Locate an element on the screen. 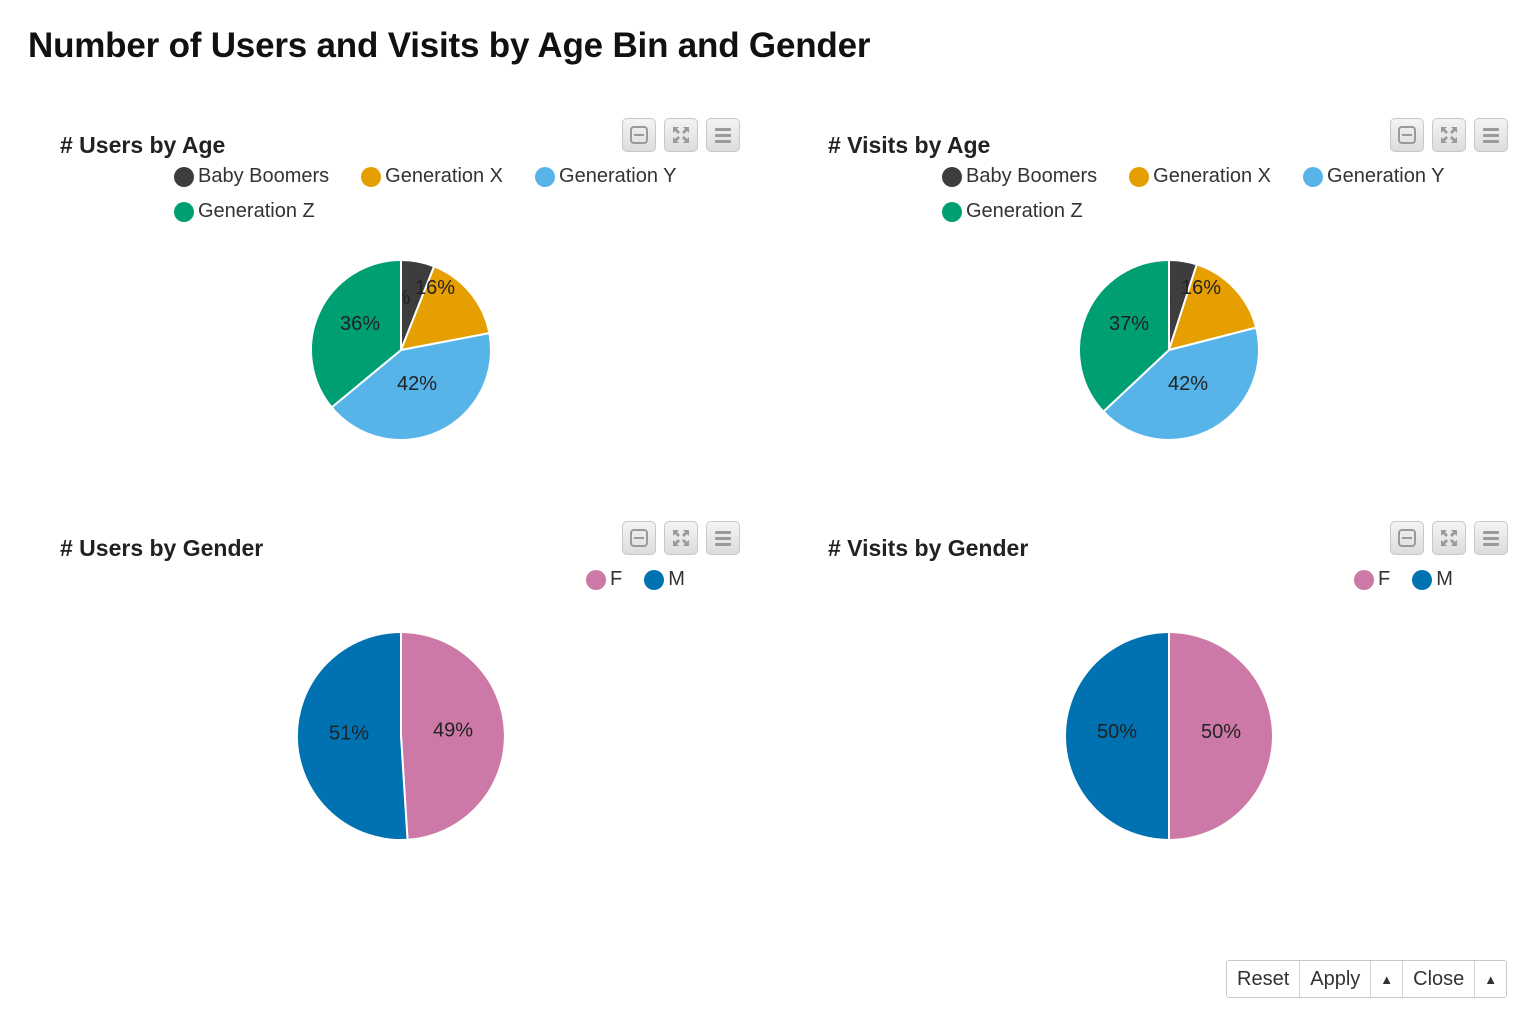  panel-title: # Visits by Gender is located at coordinates (928, 548).